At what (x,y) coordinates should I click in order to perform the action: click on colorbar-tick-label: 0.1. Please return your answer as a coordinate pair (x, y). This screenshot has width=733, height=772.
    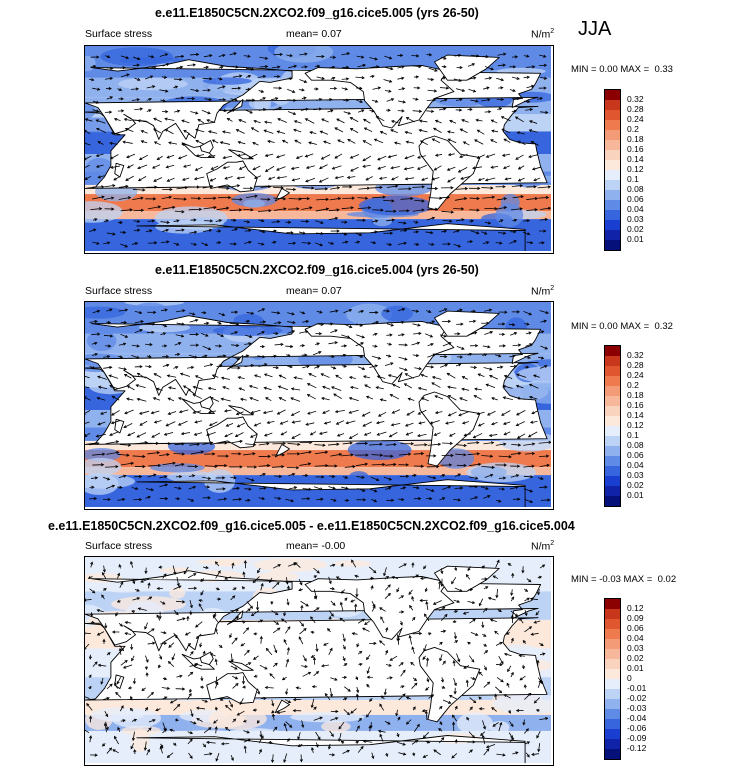
    Looking at the image, I should click on (633, 179).